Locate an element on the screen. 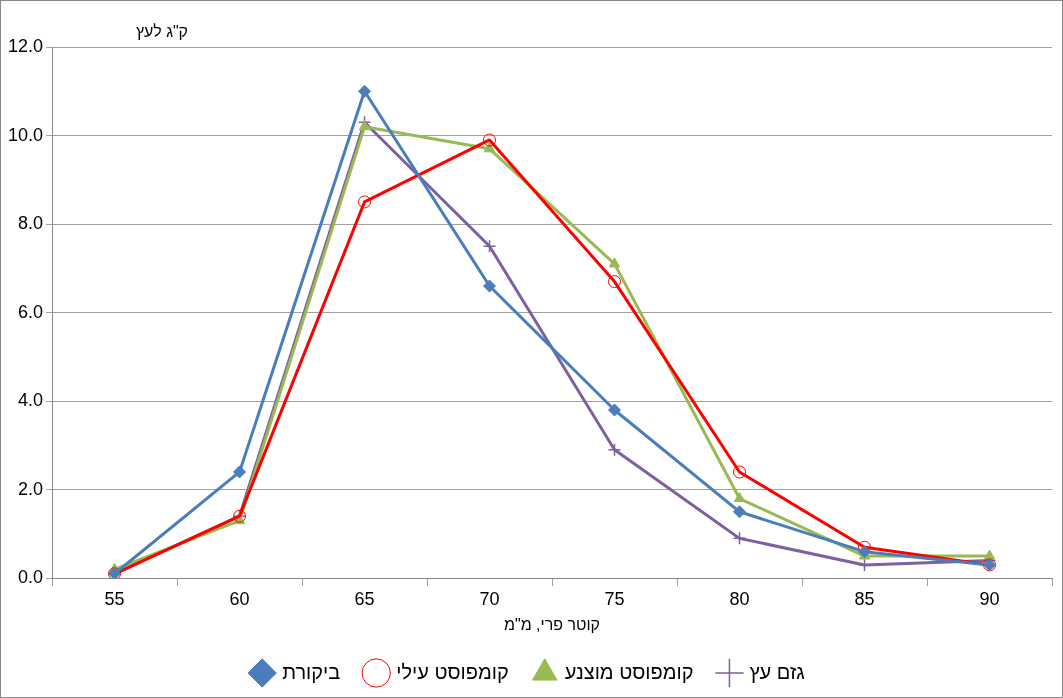 The width and height of the screenshot is (1063, 698). x-tick-label: 80 is located at coordinates (739, 598).